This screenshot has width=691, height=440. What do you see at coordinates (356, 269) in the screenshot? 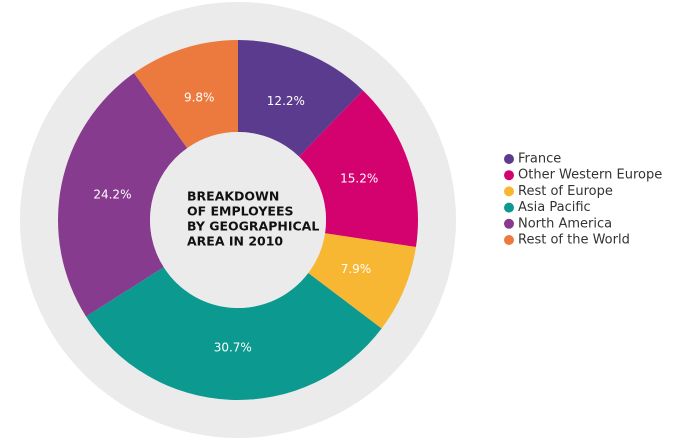
I see `data-label: 7.9%` at bounding box center [356, 269].